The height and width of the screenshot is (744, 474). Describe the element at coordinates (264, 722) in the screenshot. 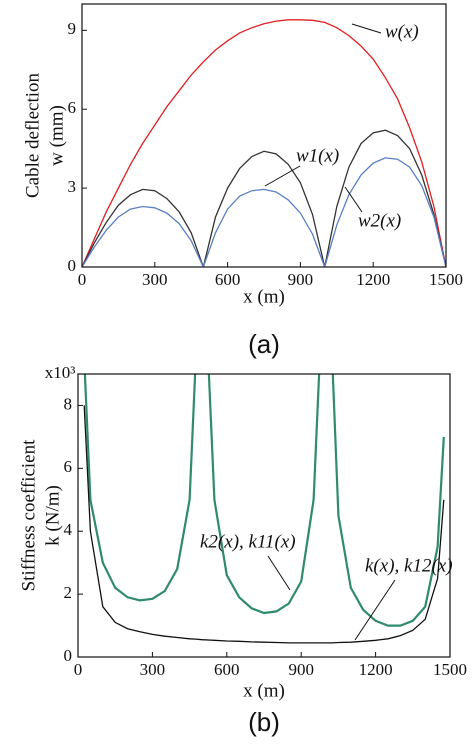

I see `caption: (b)` at that location.